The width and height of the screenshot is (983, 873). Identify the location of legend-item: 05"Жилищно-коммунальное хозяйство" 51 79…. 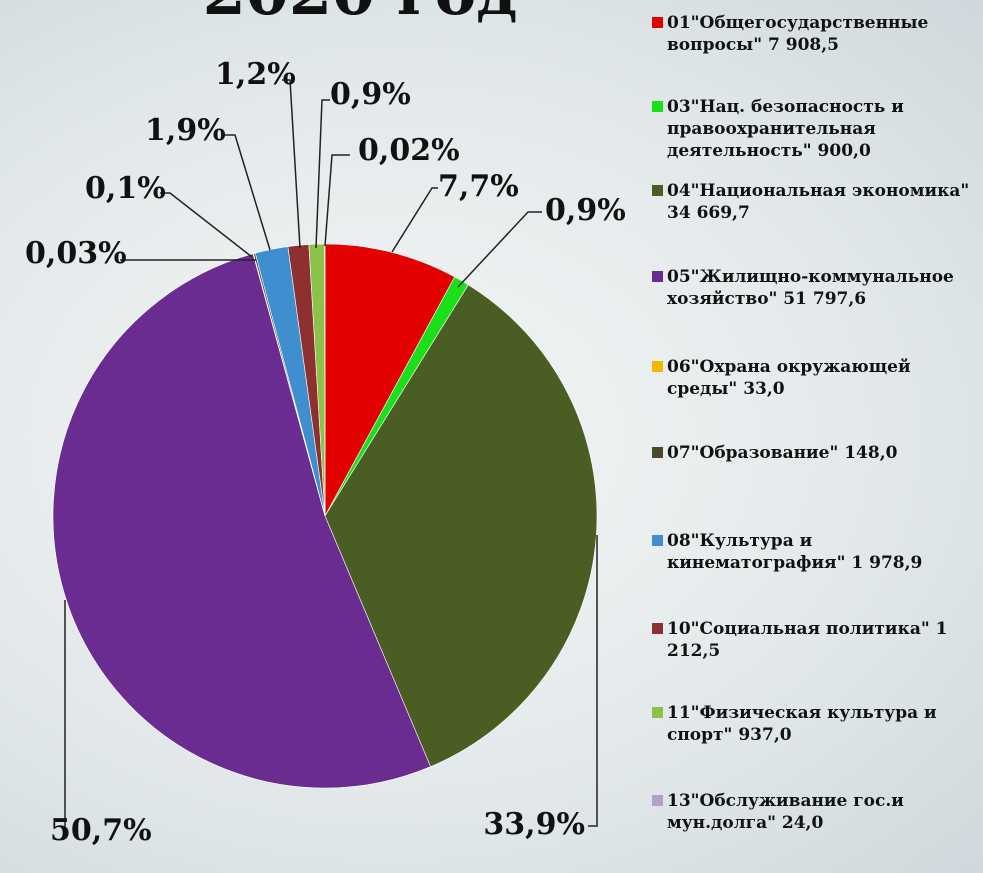
(817, 288).